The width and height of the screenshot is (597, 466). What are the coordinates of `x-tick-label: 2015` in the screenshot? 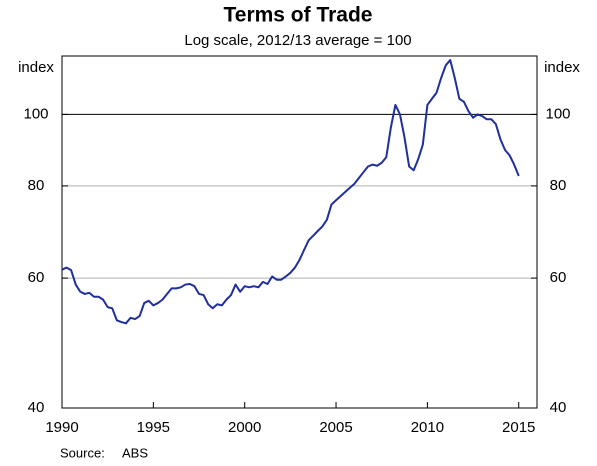 It's located at (518, 427).